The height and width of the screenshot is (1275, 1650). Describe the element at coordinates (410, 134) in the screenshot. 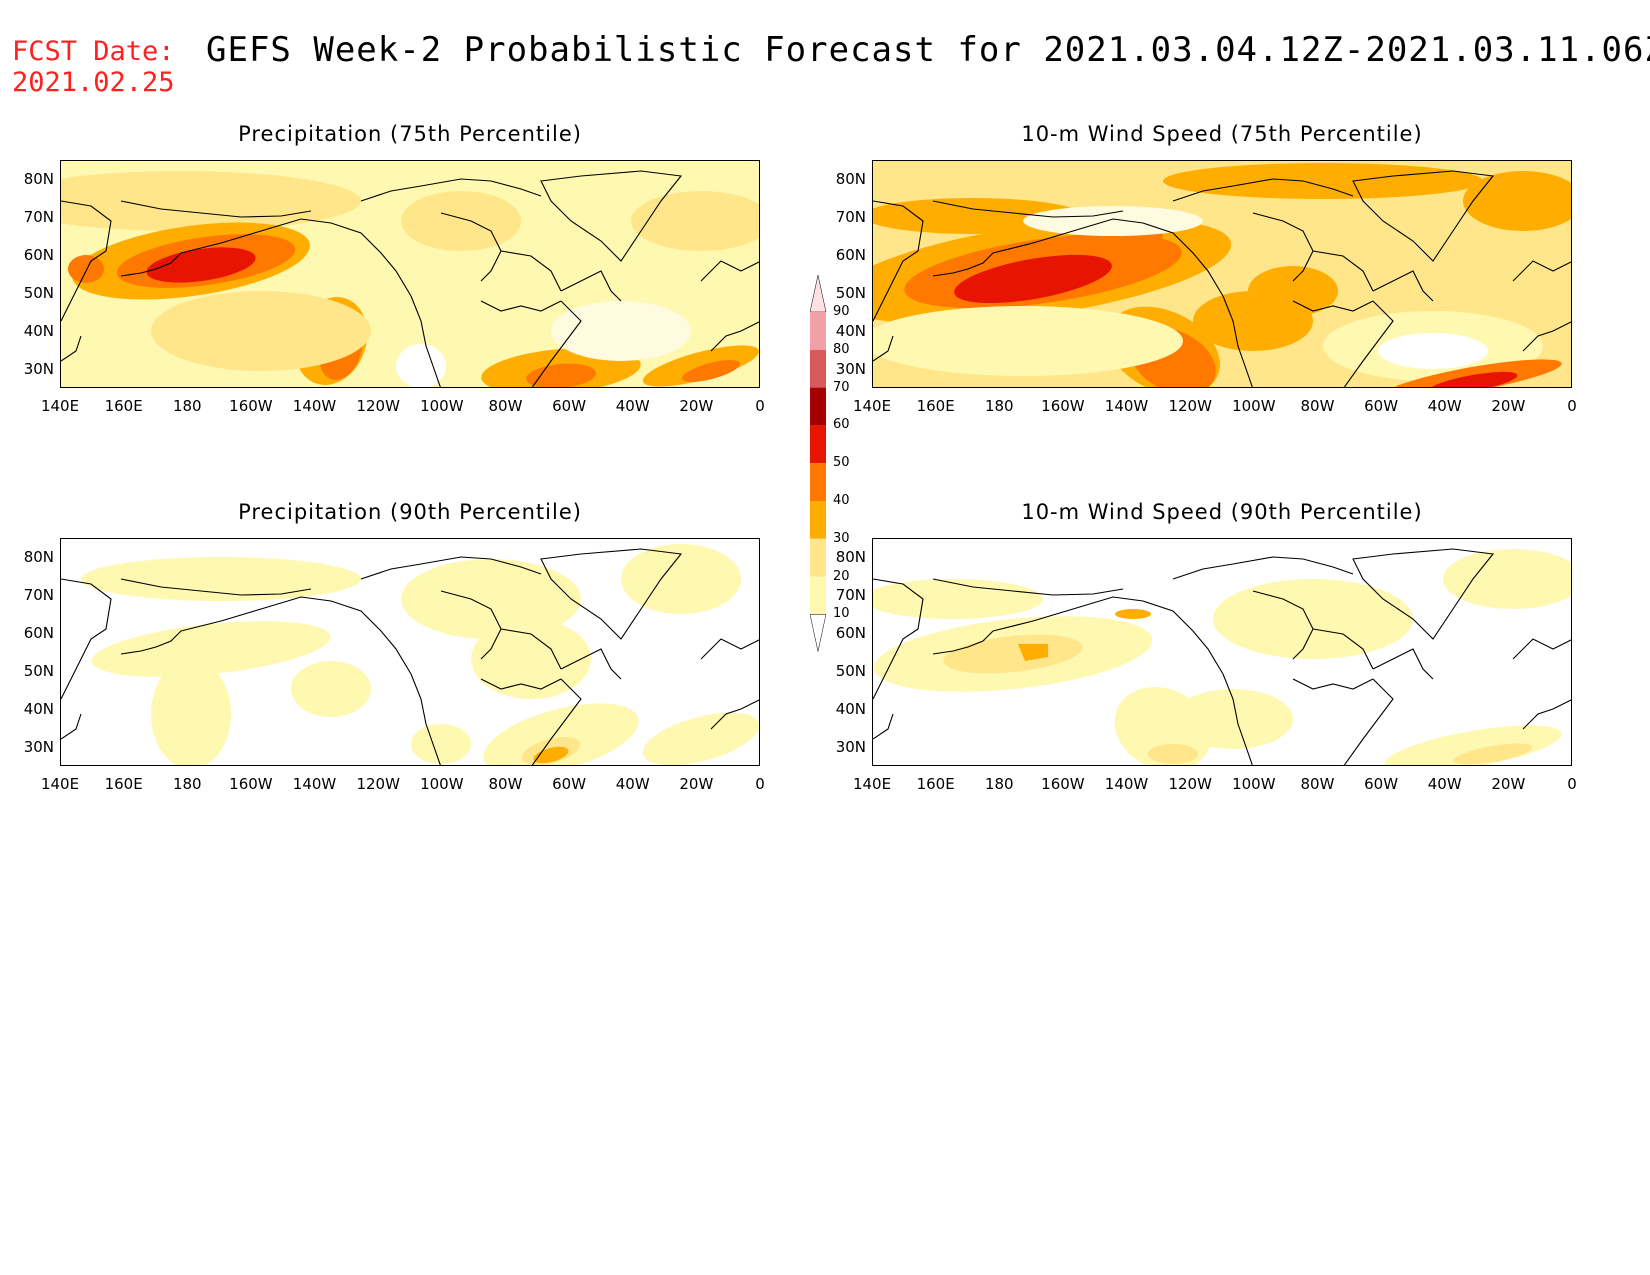

I see `panel-title: Precipitation (75th Percentile)` at that location.